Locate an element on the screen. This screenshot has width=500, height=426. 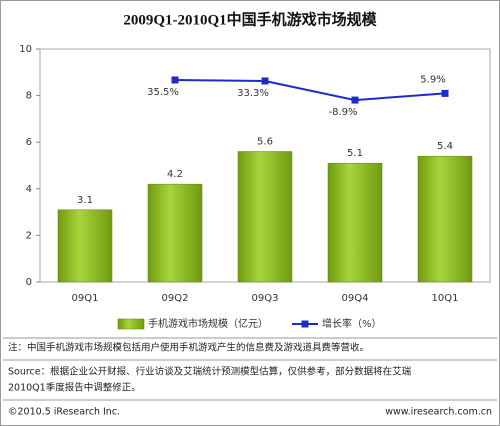
note: 注：中国手机游戏市场规模包括用户使用手机游戏产生的信息费及游戏道具费等营收。 is located at coordinates (188, 348).